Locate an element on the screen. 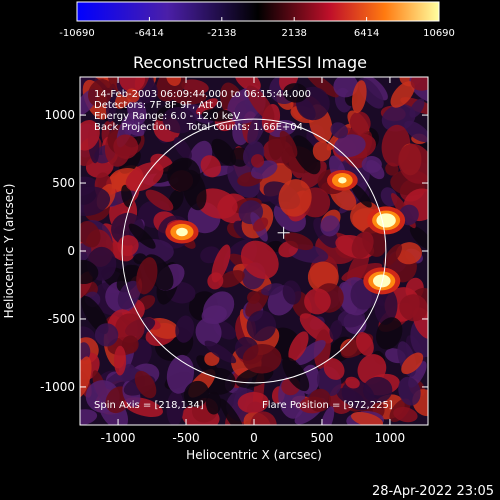 This screenshot has height=500, width=500. colorbar-tick-label: -2138 is located at coordinates (221, 33).